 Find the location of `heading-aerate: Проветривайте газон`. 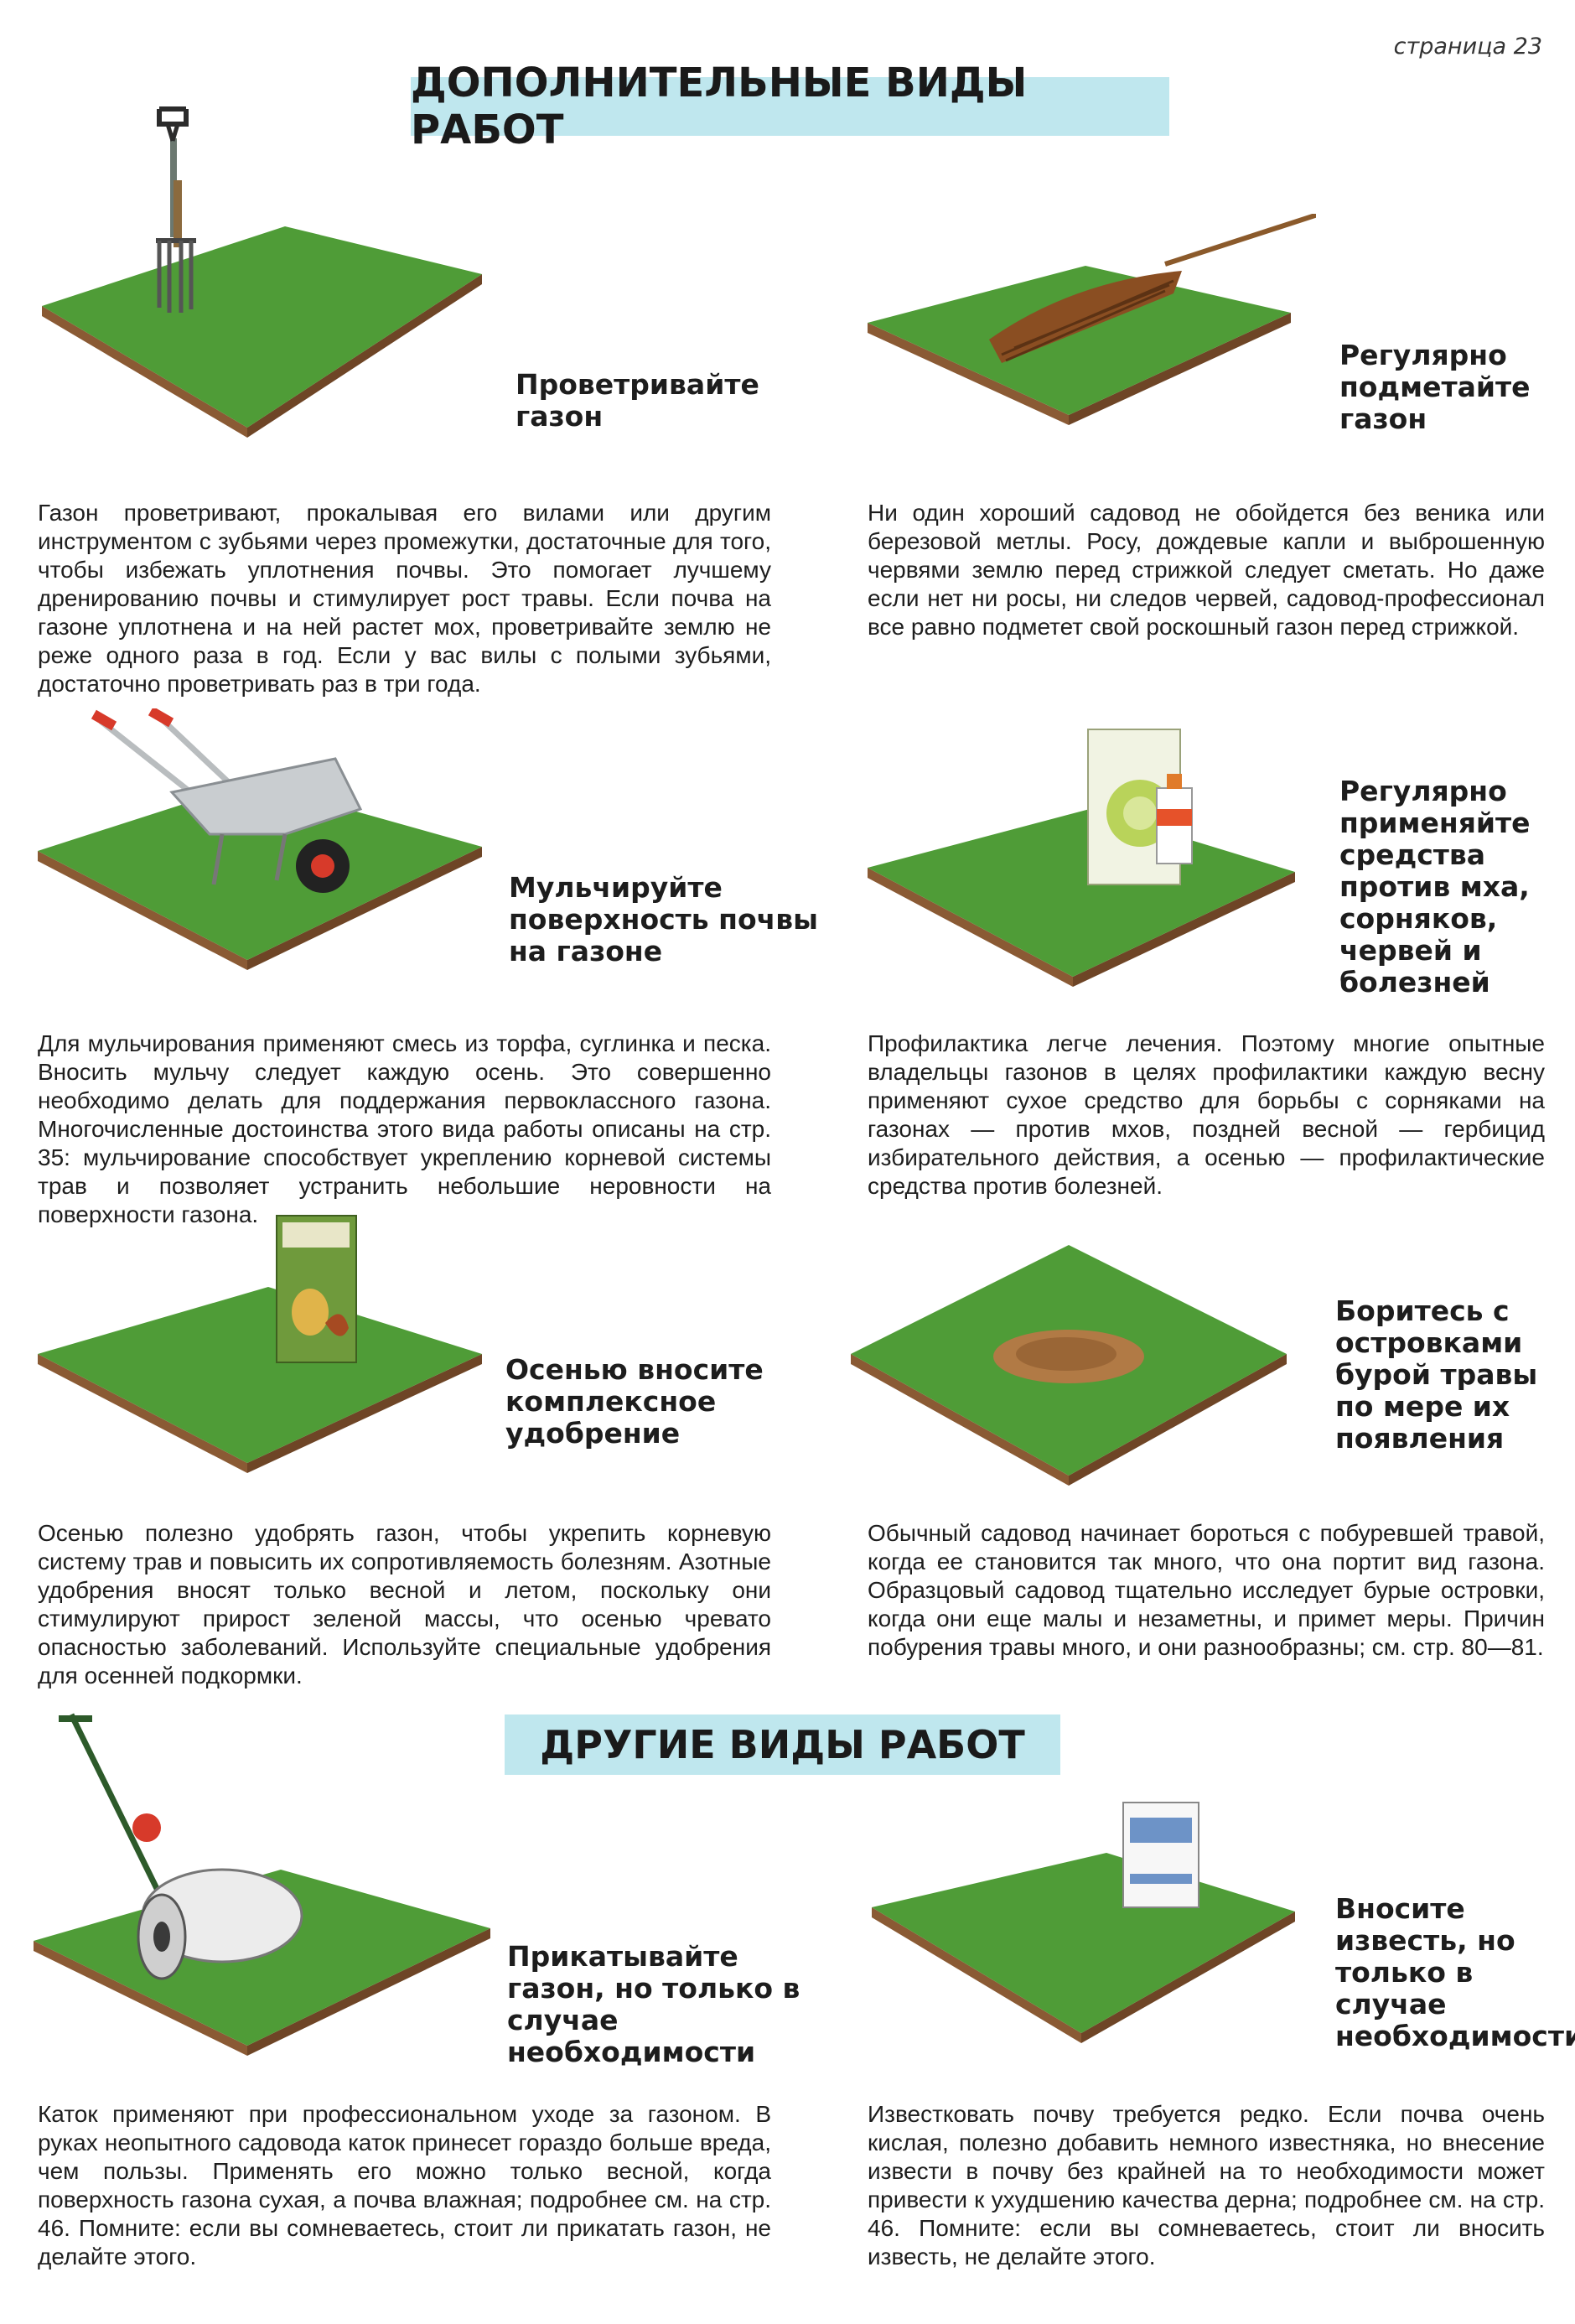

heading-aerate: Проветривайте газон is located at coordinates (637, 400).